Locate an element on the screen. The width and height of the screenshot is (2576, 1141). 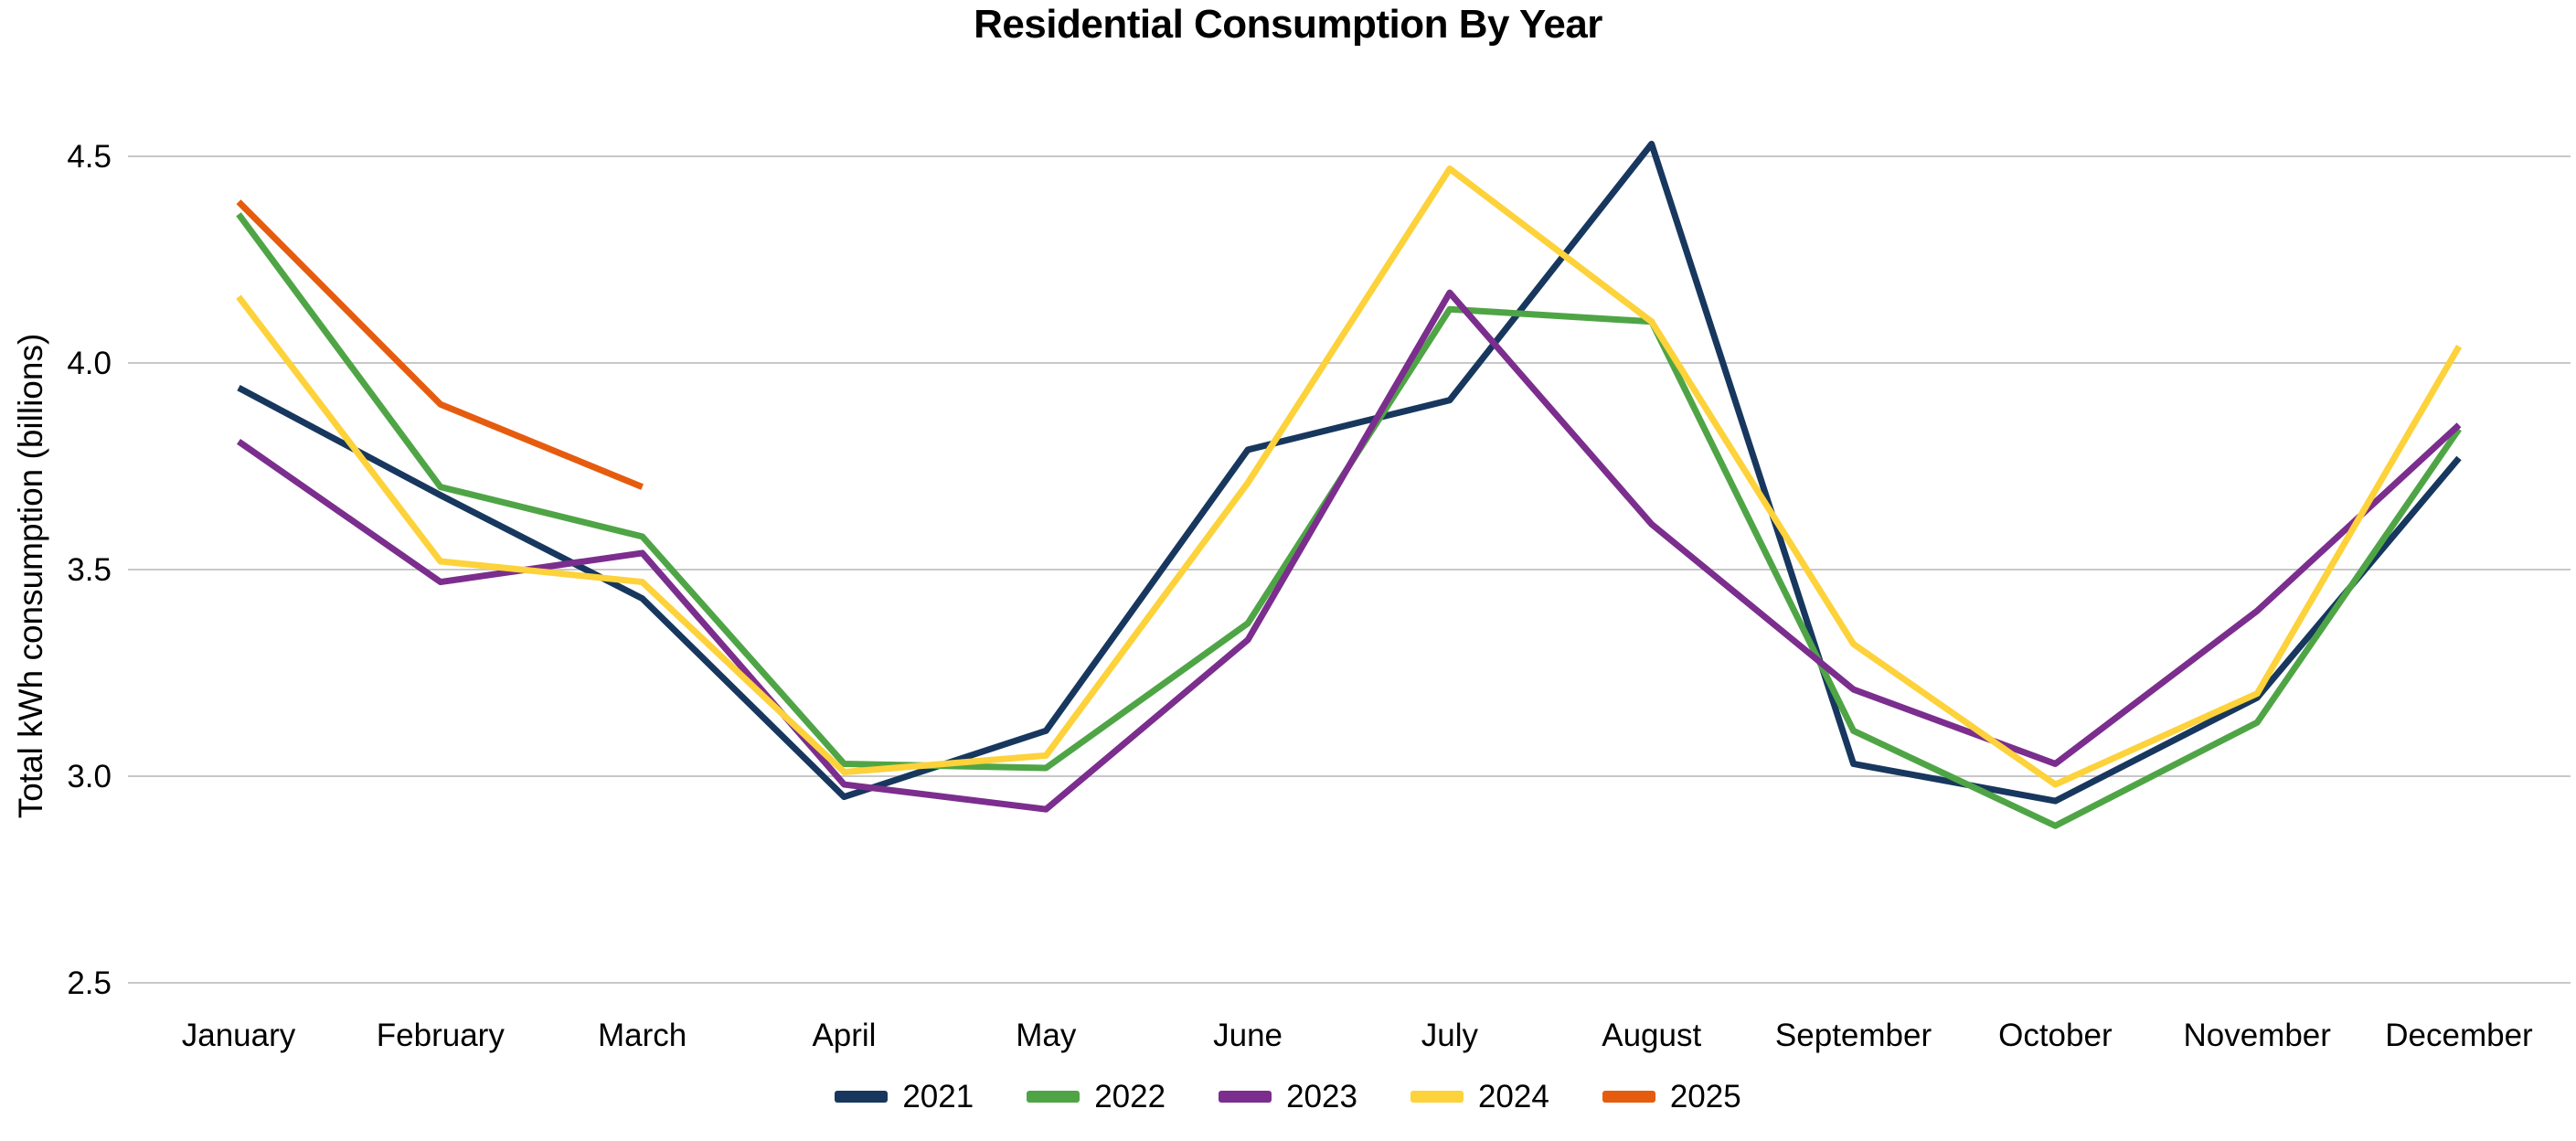
chart-title: Residential Consumption By Year is located at coordinates (1288, 24).